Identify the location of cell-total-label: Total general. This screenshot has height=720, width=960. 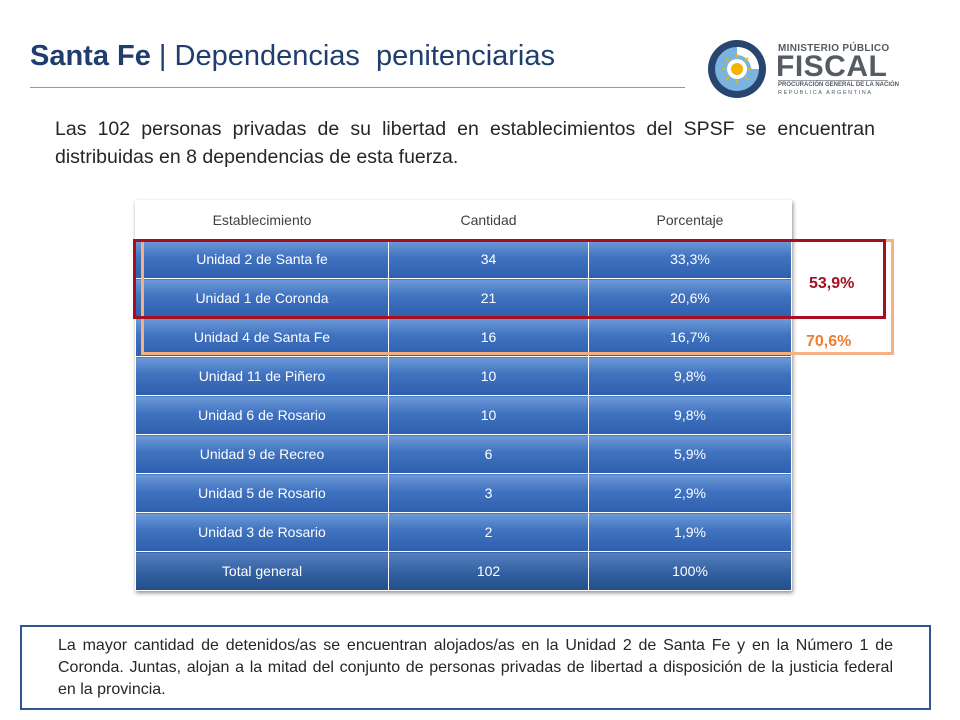
(262, 571).